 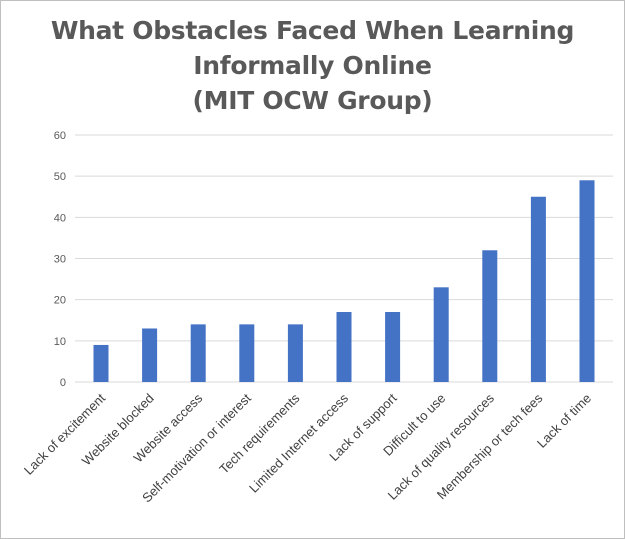 What do you see at coordinates (259, 433) in the screenshot?
I see `x-category-label: Tech requirements` at bounding box center [259, 433].